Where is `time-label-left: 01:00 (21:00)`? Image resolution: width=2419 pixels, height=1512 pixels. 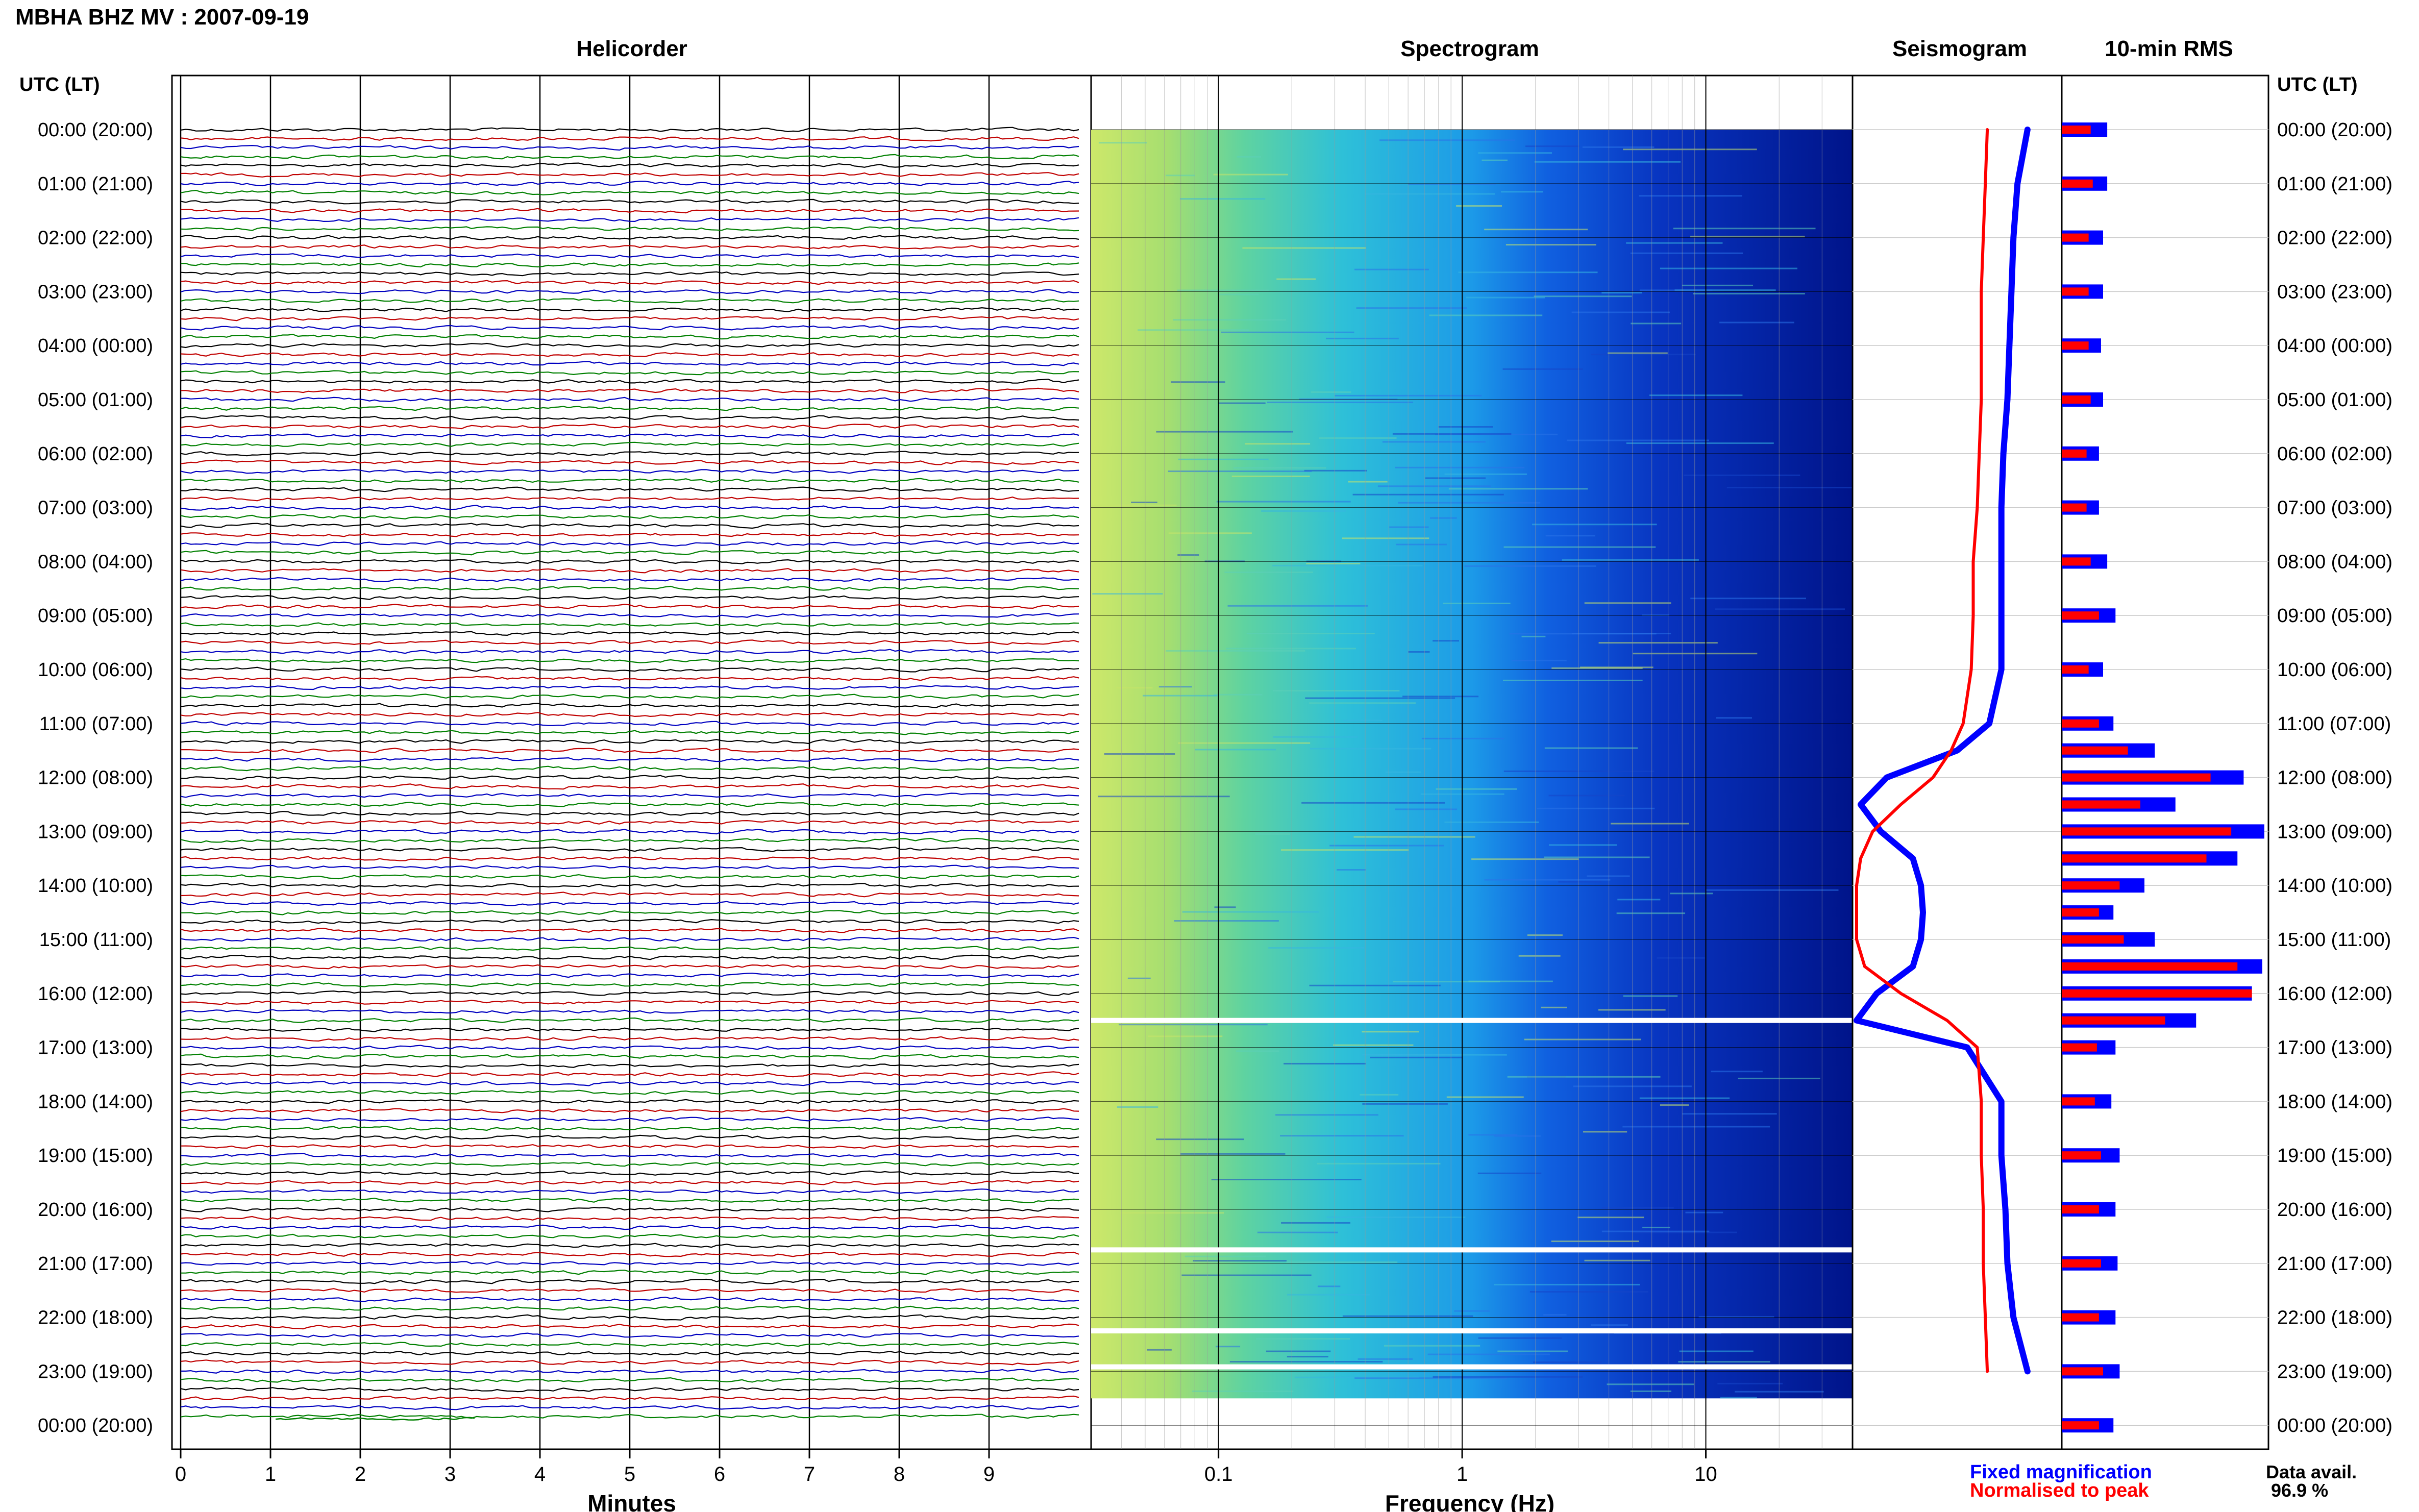
time-label-left: 01:00 (21:00) is located at coordinates (95, 184).